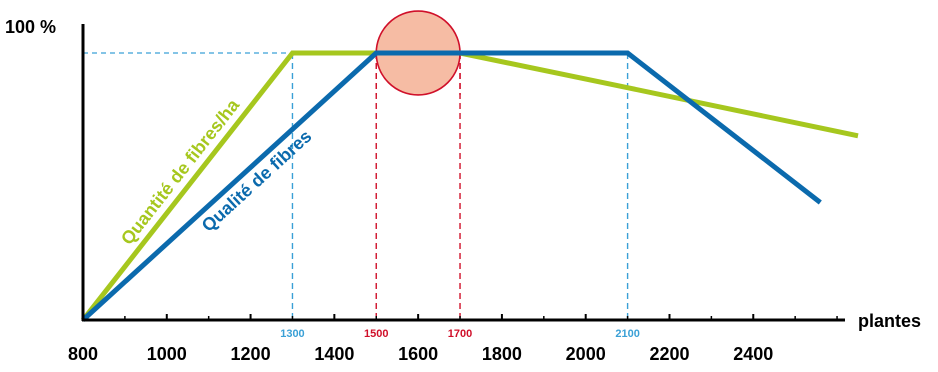  Describe the element at coordinates (167, 354) in the screenshot. I see `x-tick-label-1000: 1000` at that location.